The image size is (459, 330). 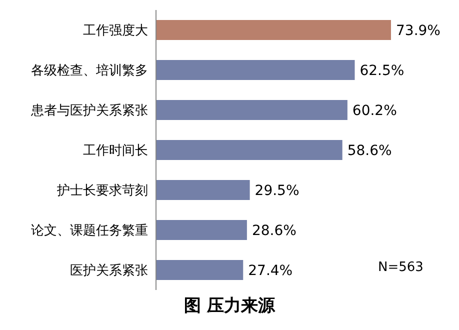 I want to click on data-label: 62.5%, so click(x=382, y=70).